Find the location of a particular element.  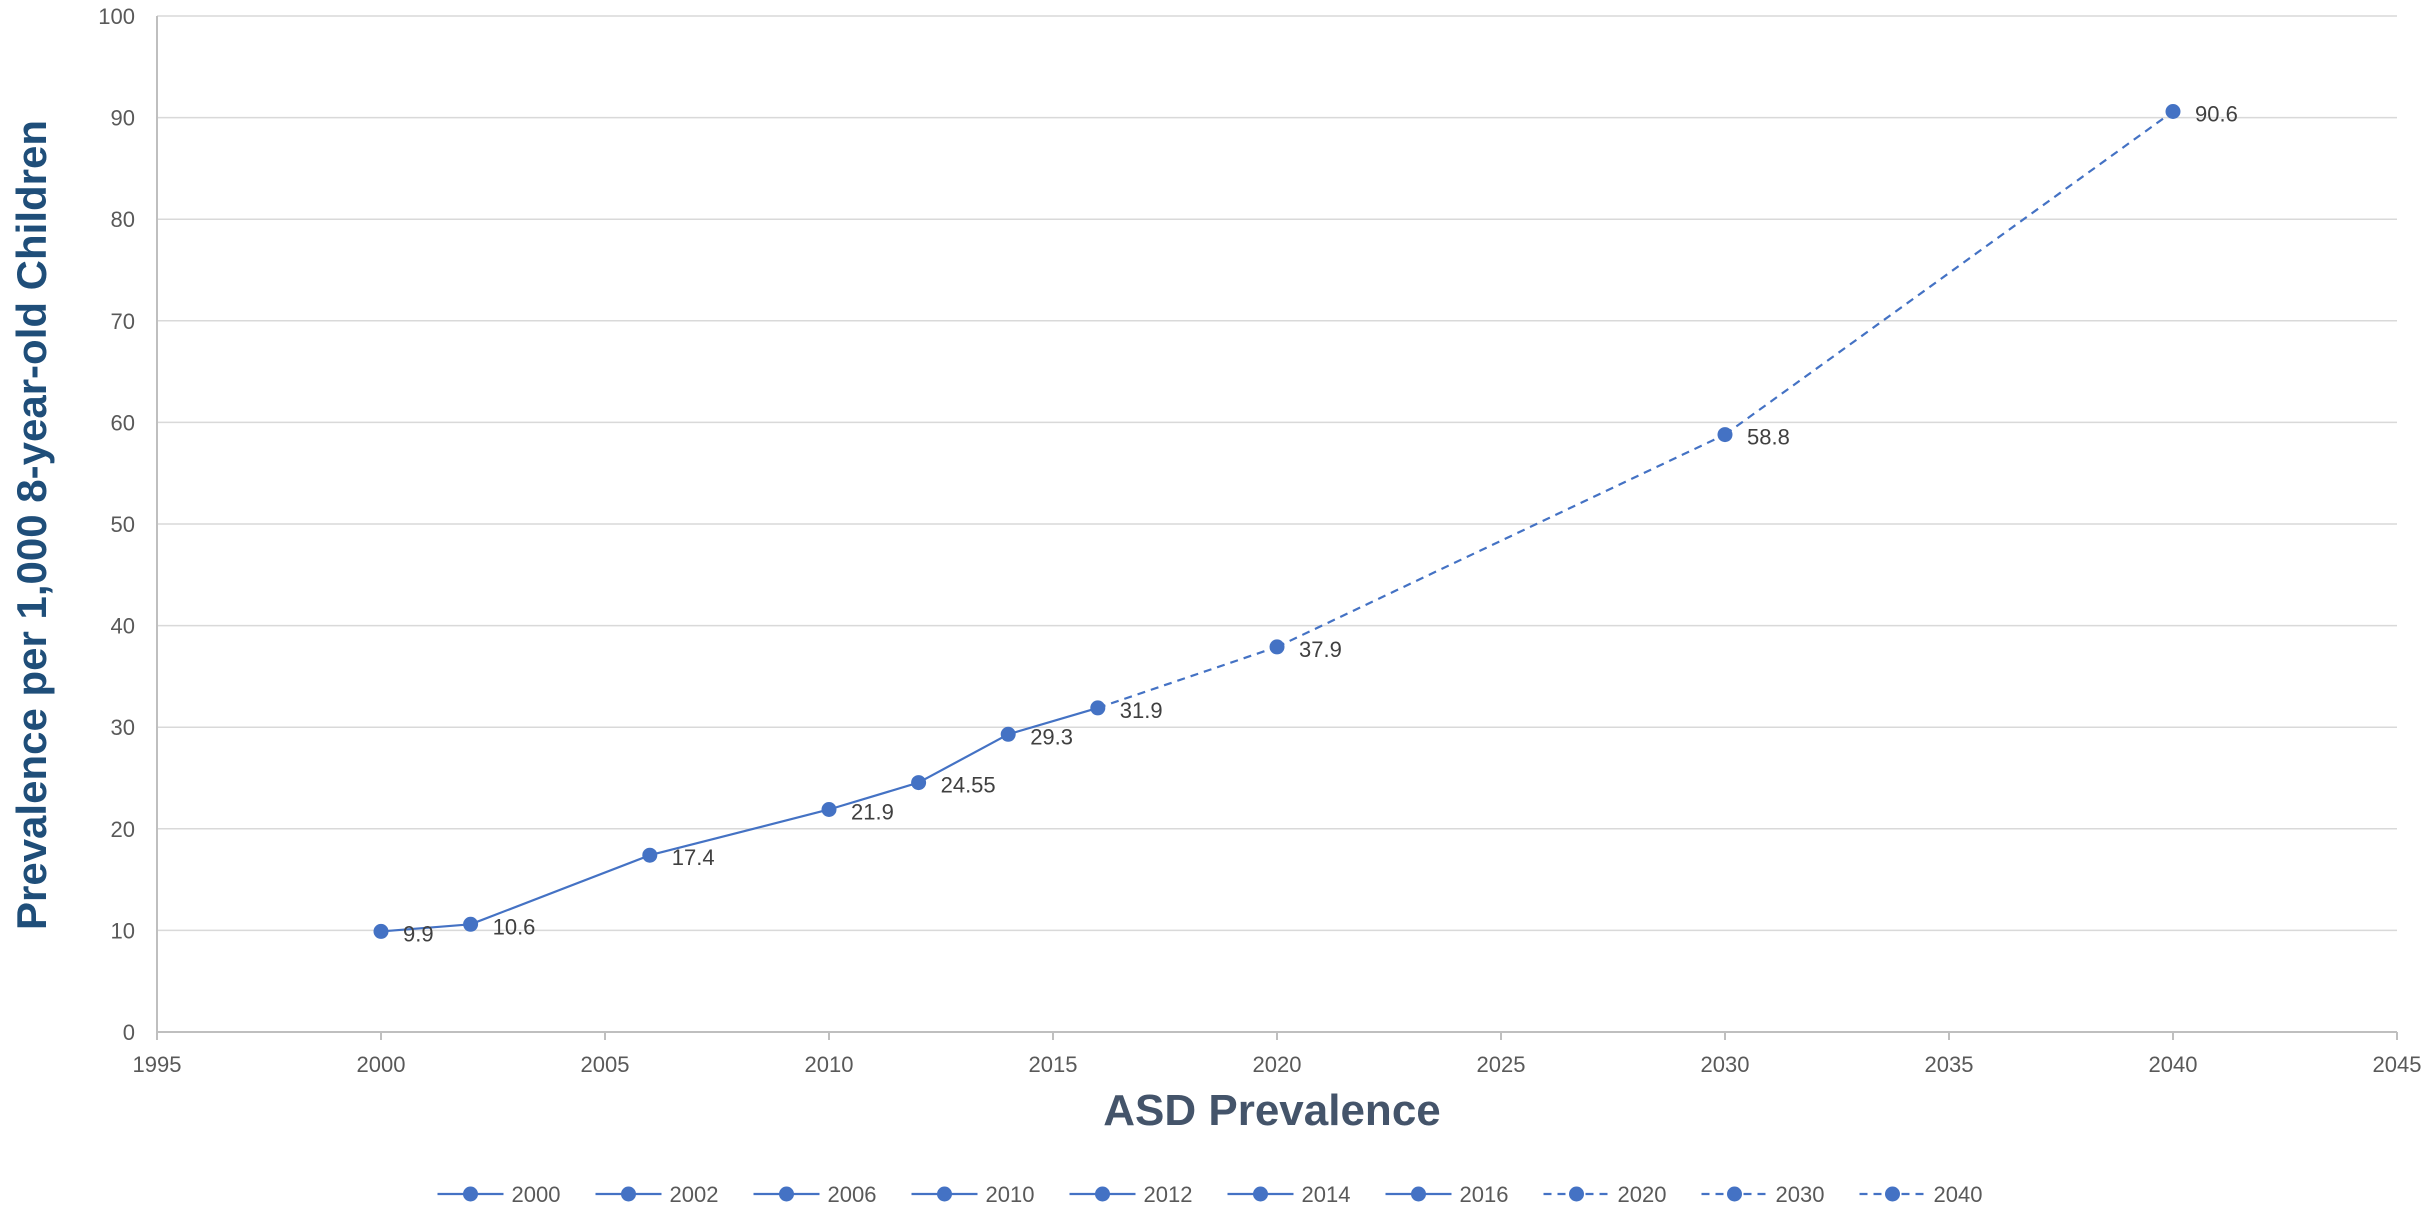

x-tick-label: 2040 is located at coordinates (2173, 1064).